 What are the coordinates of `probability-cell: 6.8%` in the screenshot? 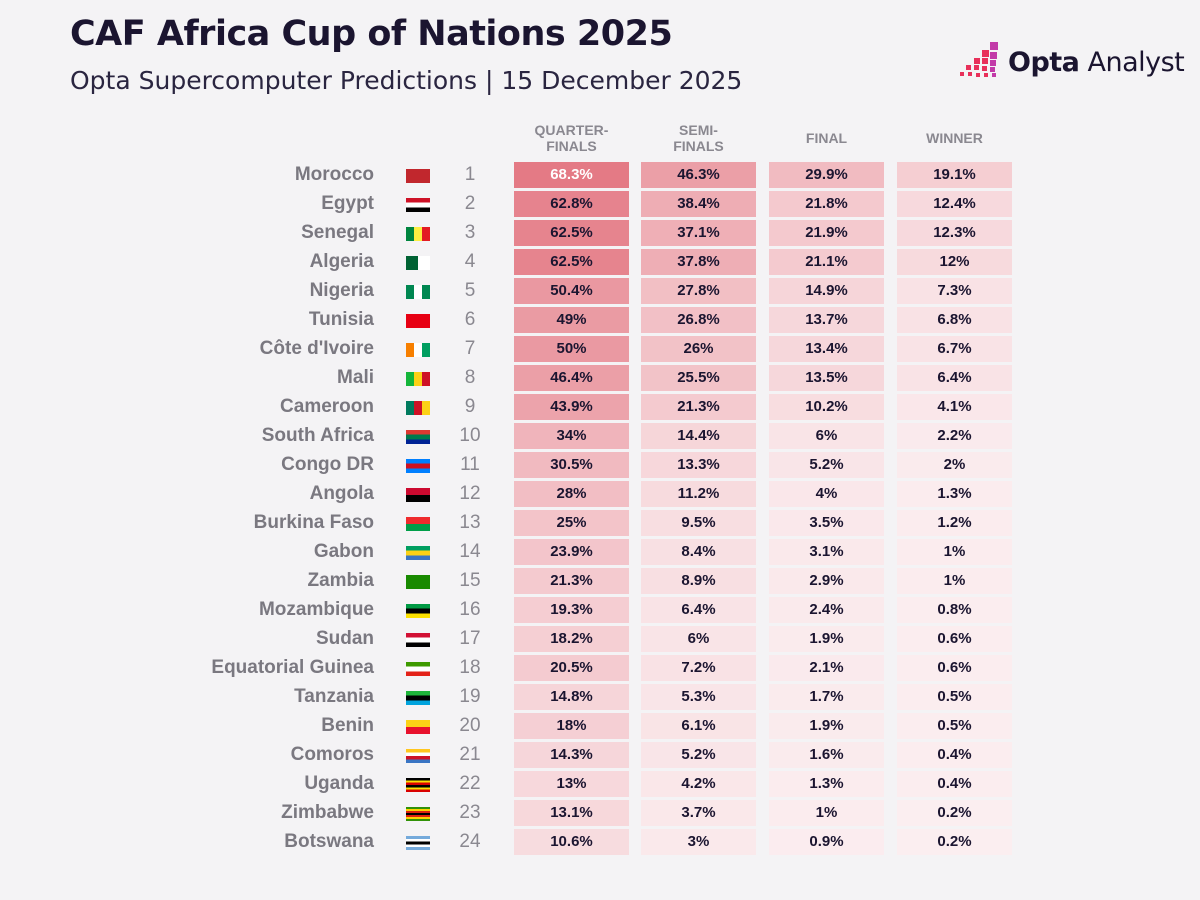 It's located at (954, 320).